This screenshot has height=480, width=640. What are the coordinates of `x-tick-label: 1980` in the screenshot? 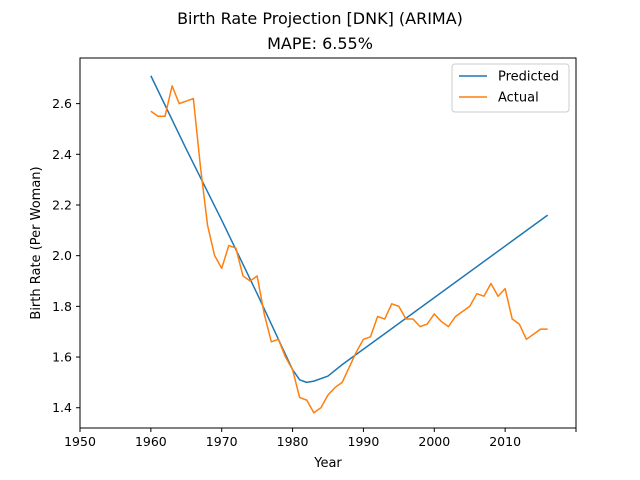 It's located at (293, 441).